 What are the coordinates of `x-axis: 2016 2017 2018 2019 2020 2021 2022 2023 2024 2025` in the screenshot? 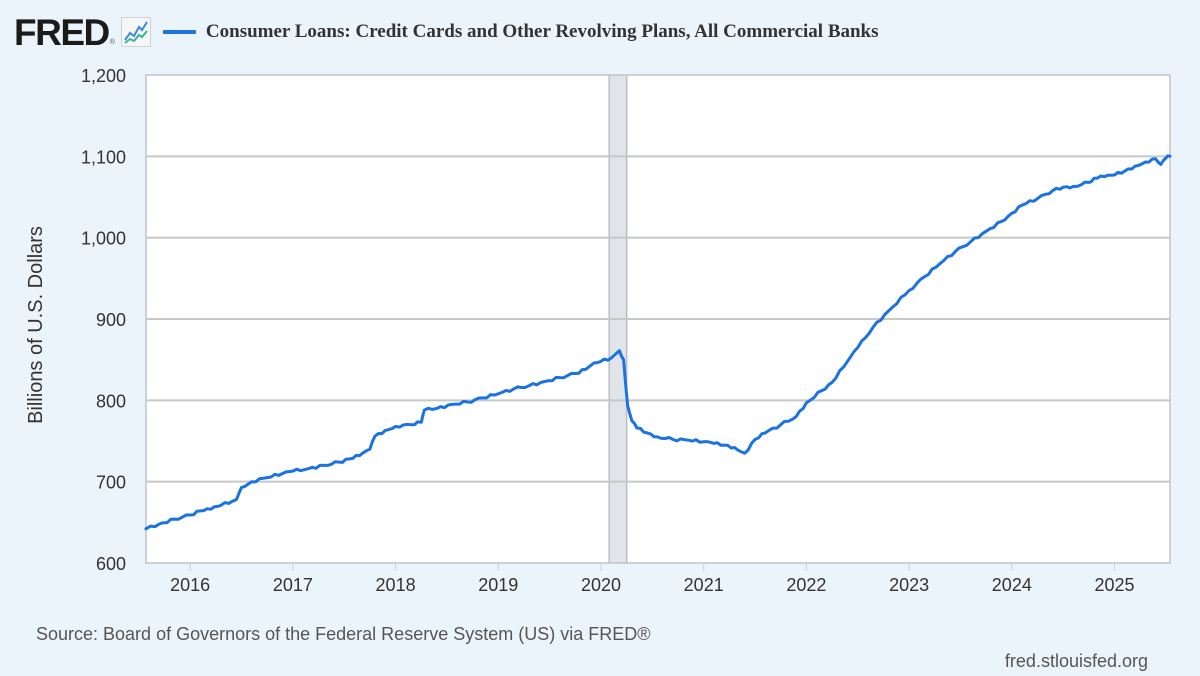 It's located at (652, 579).